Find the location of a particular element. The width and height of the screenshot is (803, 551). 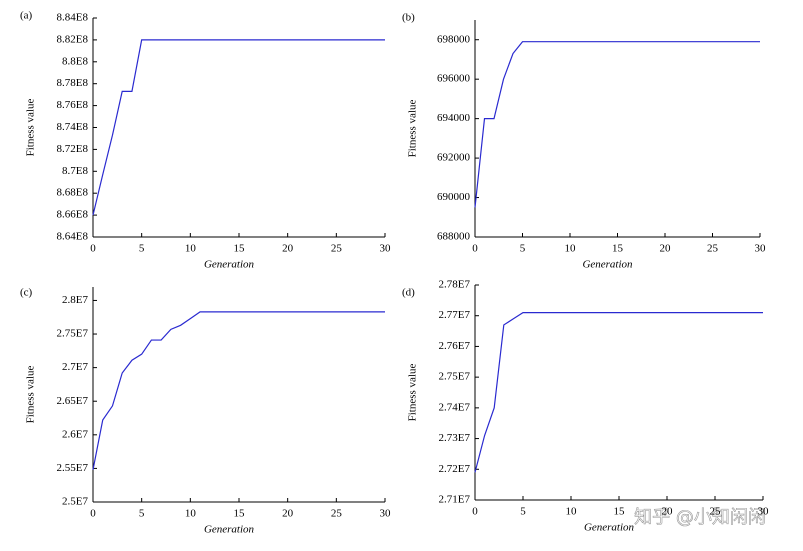

y-tick-label: 2.77E7 is located at coordinates (455, 315).